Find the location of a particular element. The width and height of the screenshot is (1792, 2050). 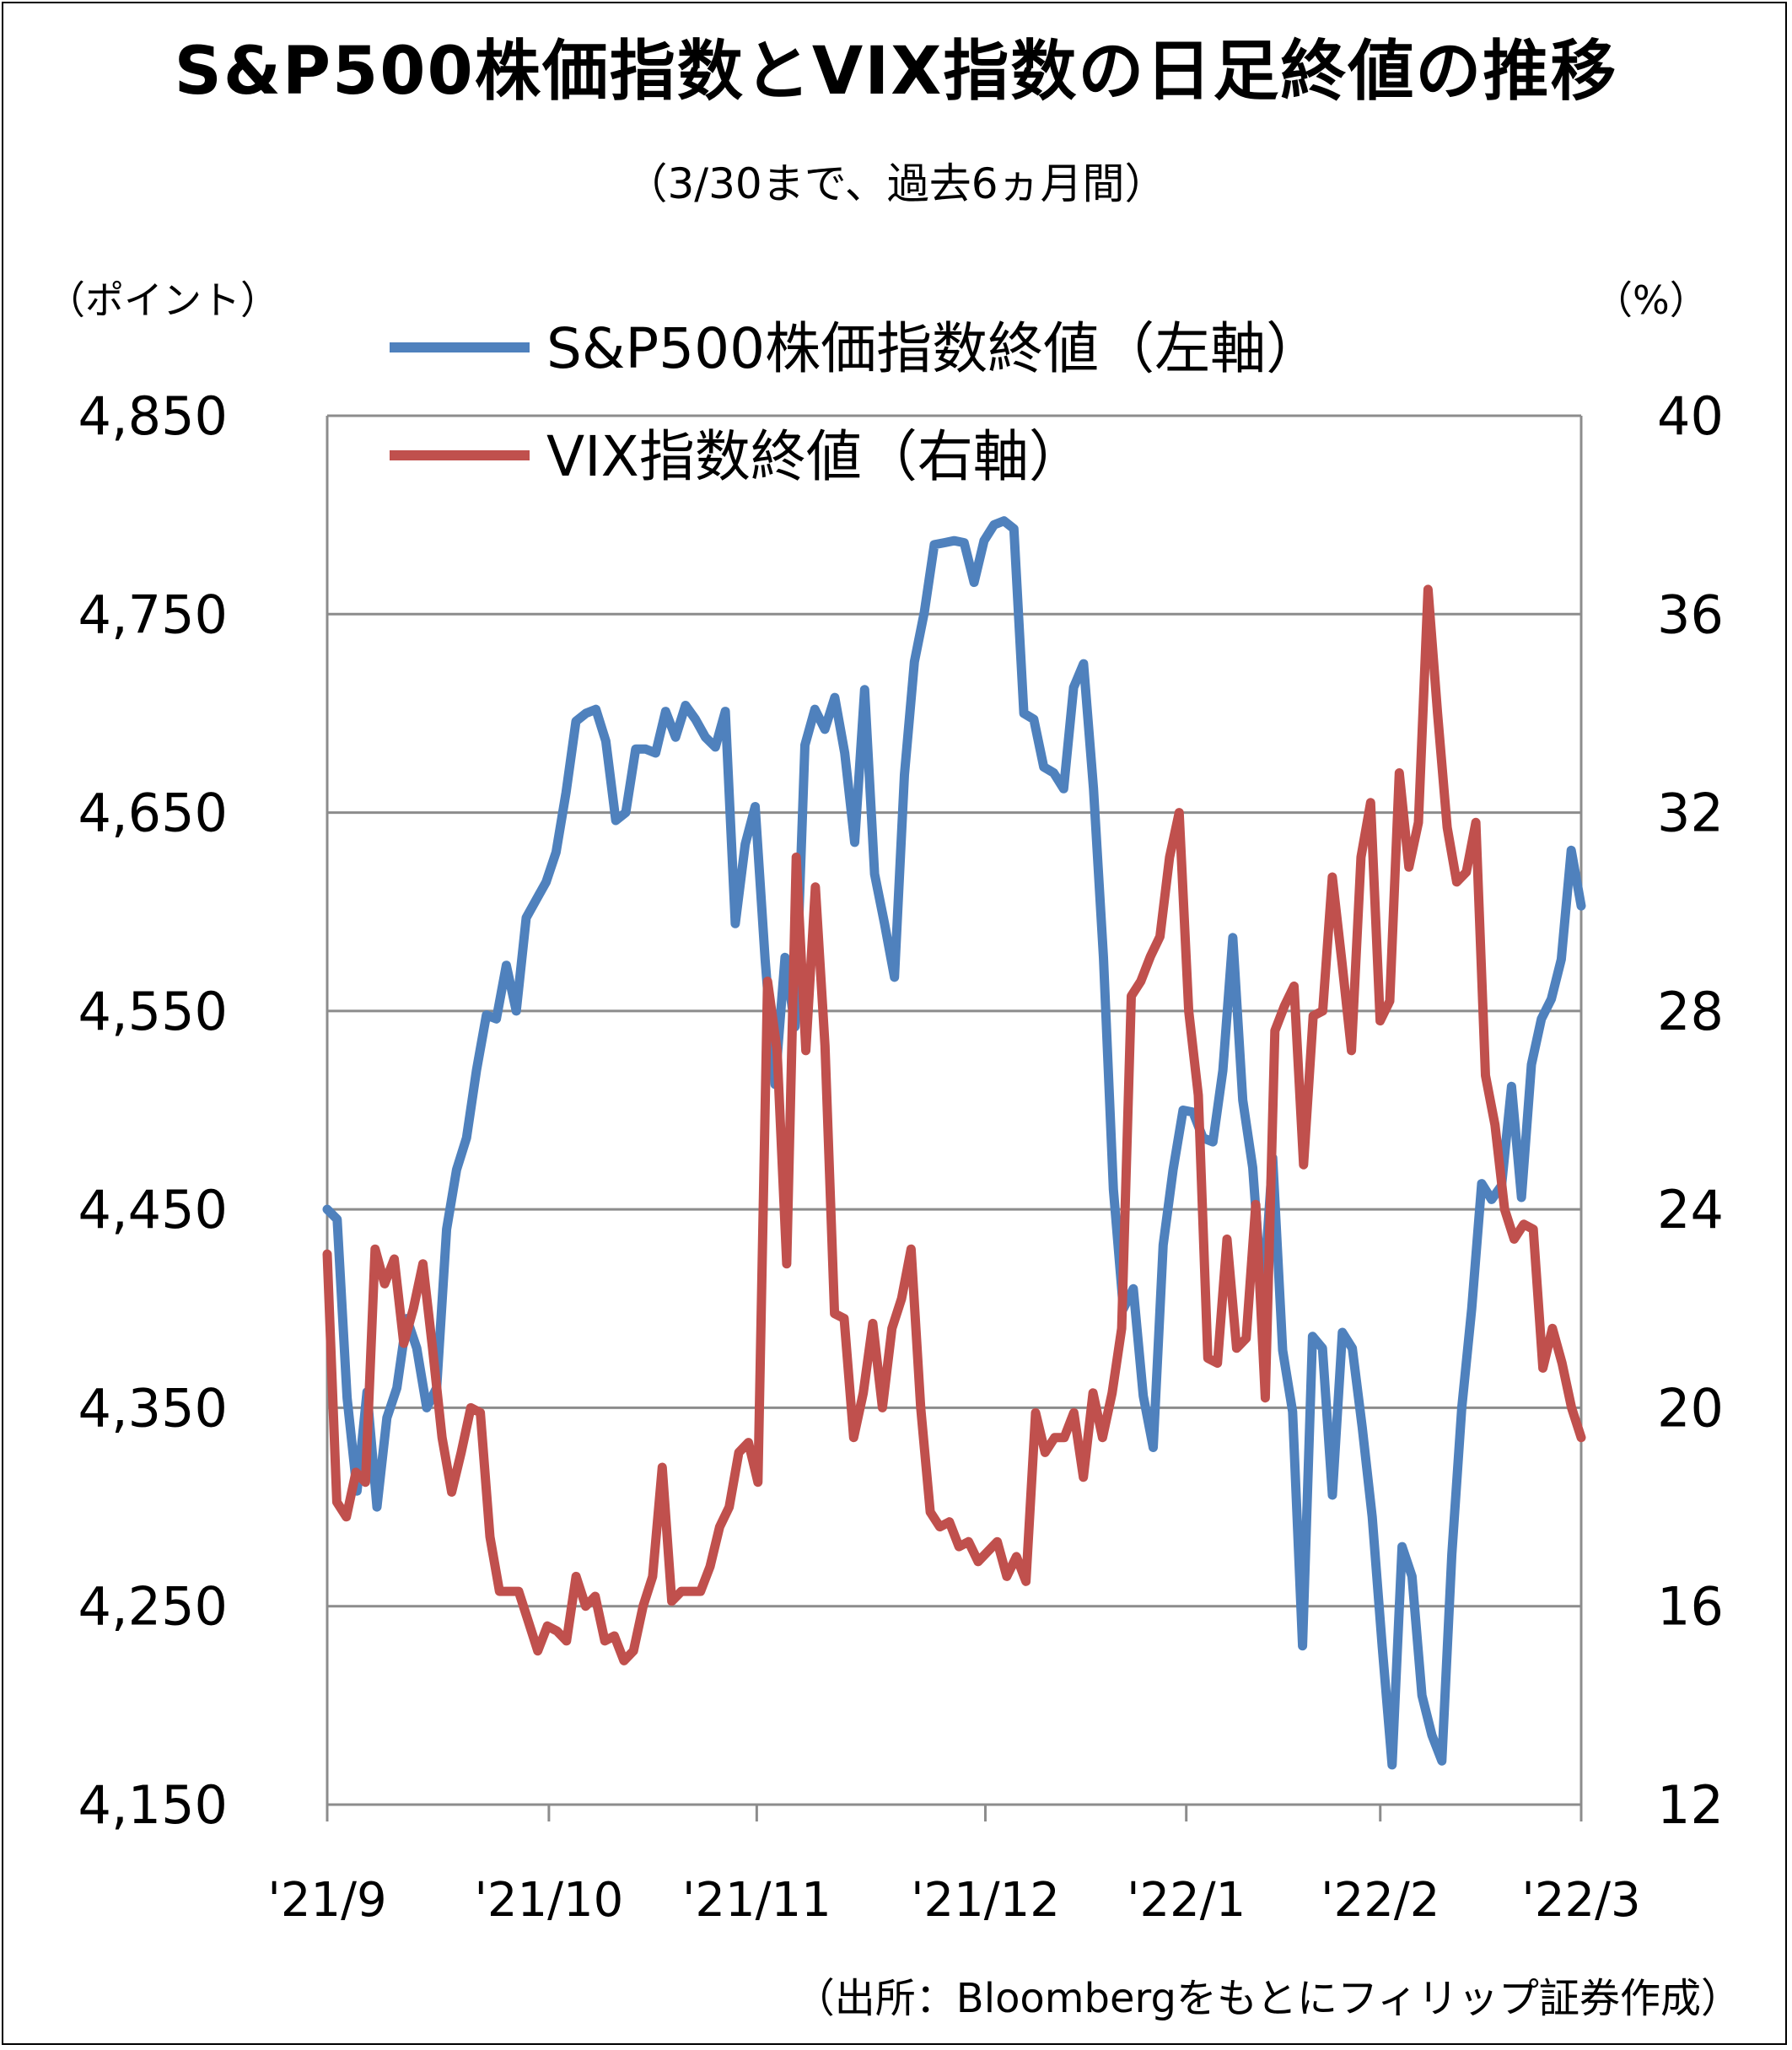

legend: S&P500株価指数終値（左軸） VIX指数終値（右軸） is located at coordinates (855, 402).